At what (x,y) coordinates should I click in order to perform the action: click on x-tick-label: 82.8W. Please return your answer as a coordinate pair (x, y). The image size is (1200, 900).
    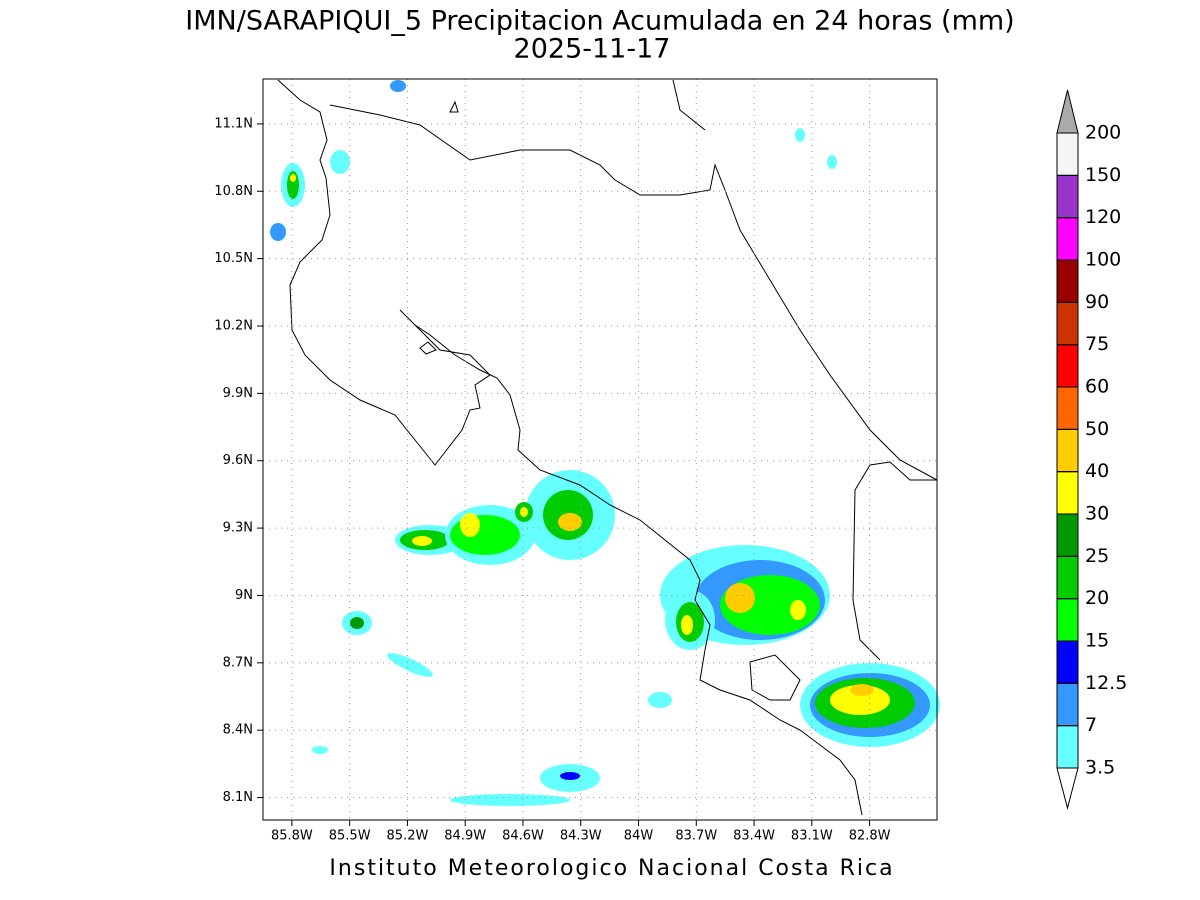
    Looking at the image, I should click on (870, 836).